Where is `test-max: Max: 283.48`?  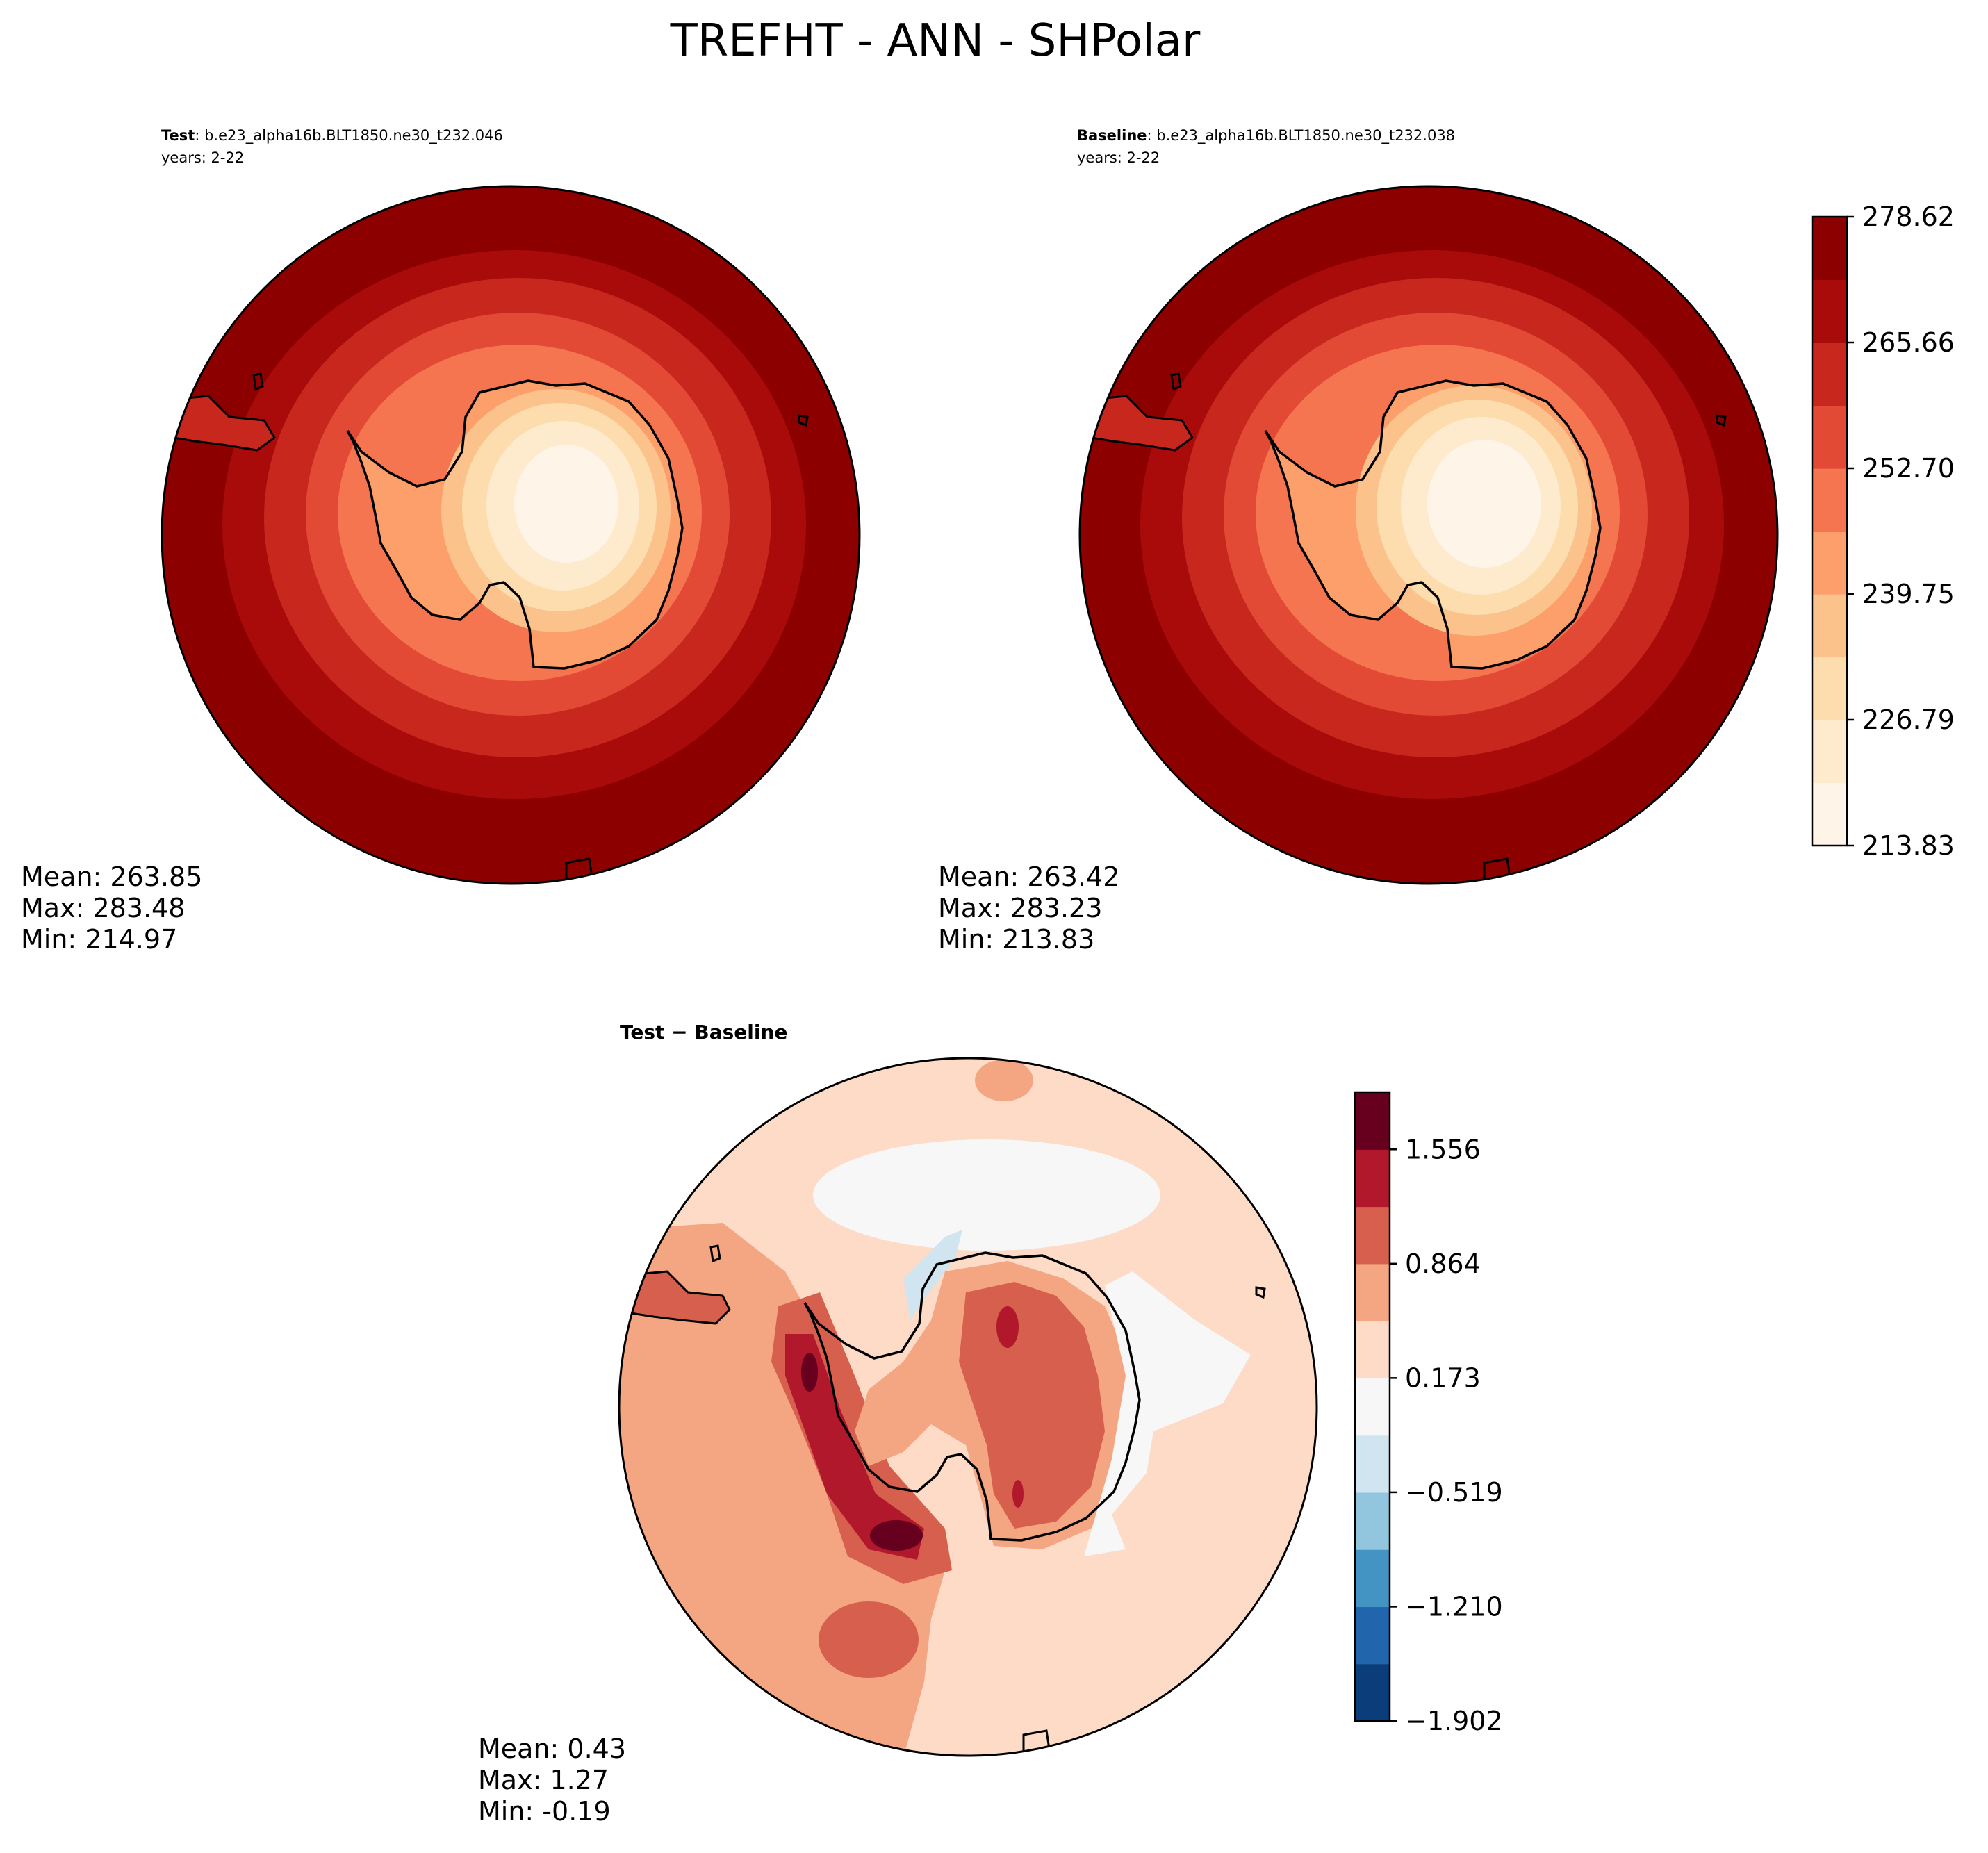 test-max: Max: 283.48 is located at coordinates (103, 908).